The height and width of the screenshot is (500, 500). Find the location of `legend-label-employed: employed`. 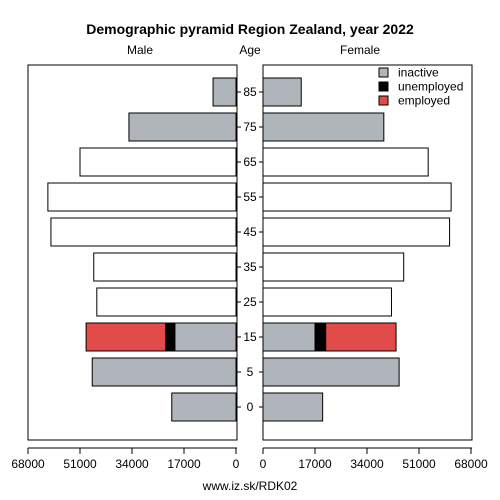

legend-label-employed: employed is located at coordinates (424, 101).